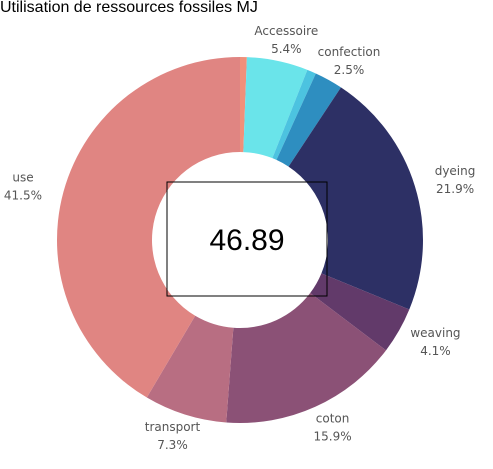 Image resolution: width=493 pixels, height=469 pixels. I want to click on slice-label: dyeing, so click(455, 171).